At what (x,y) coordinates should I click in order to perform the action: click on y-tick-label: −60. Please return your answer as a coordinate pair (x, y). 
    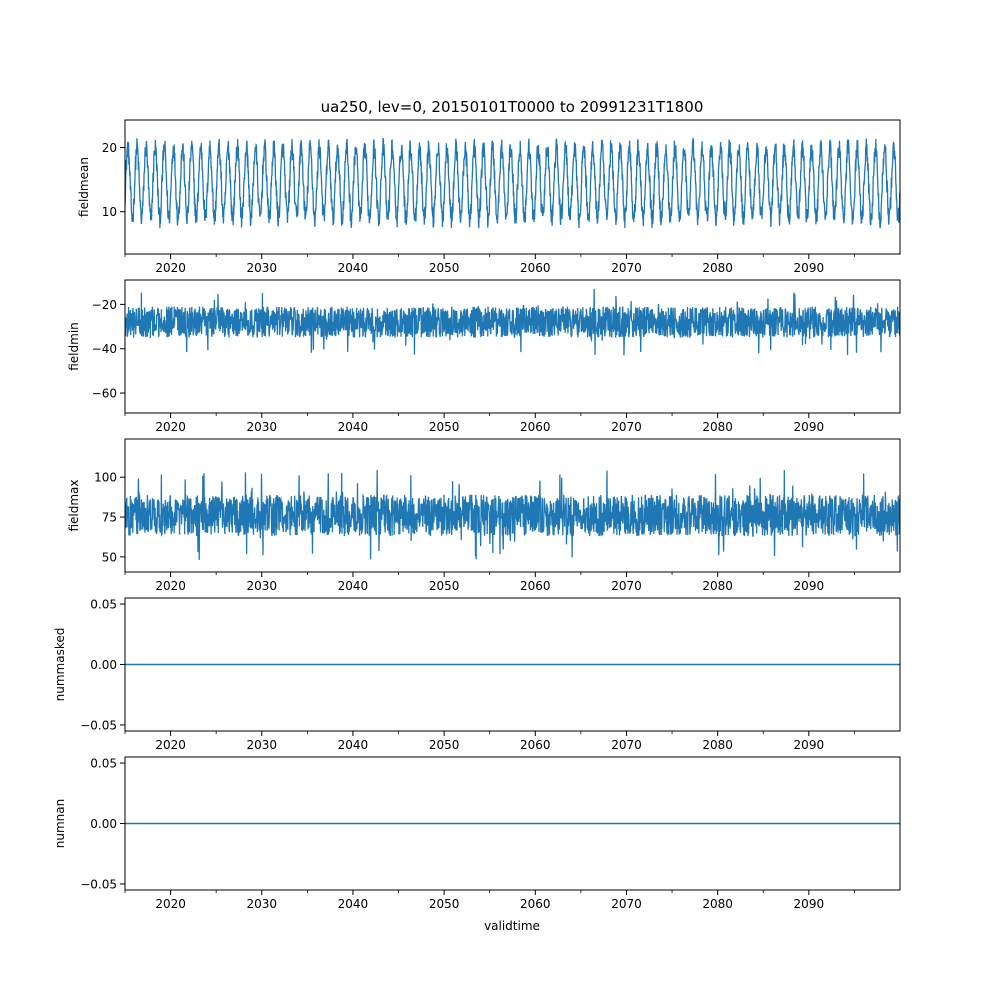
    Looking at the image, I should click on (104, 394).